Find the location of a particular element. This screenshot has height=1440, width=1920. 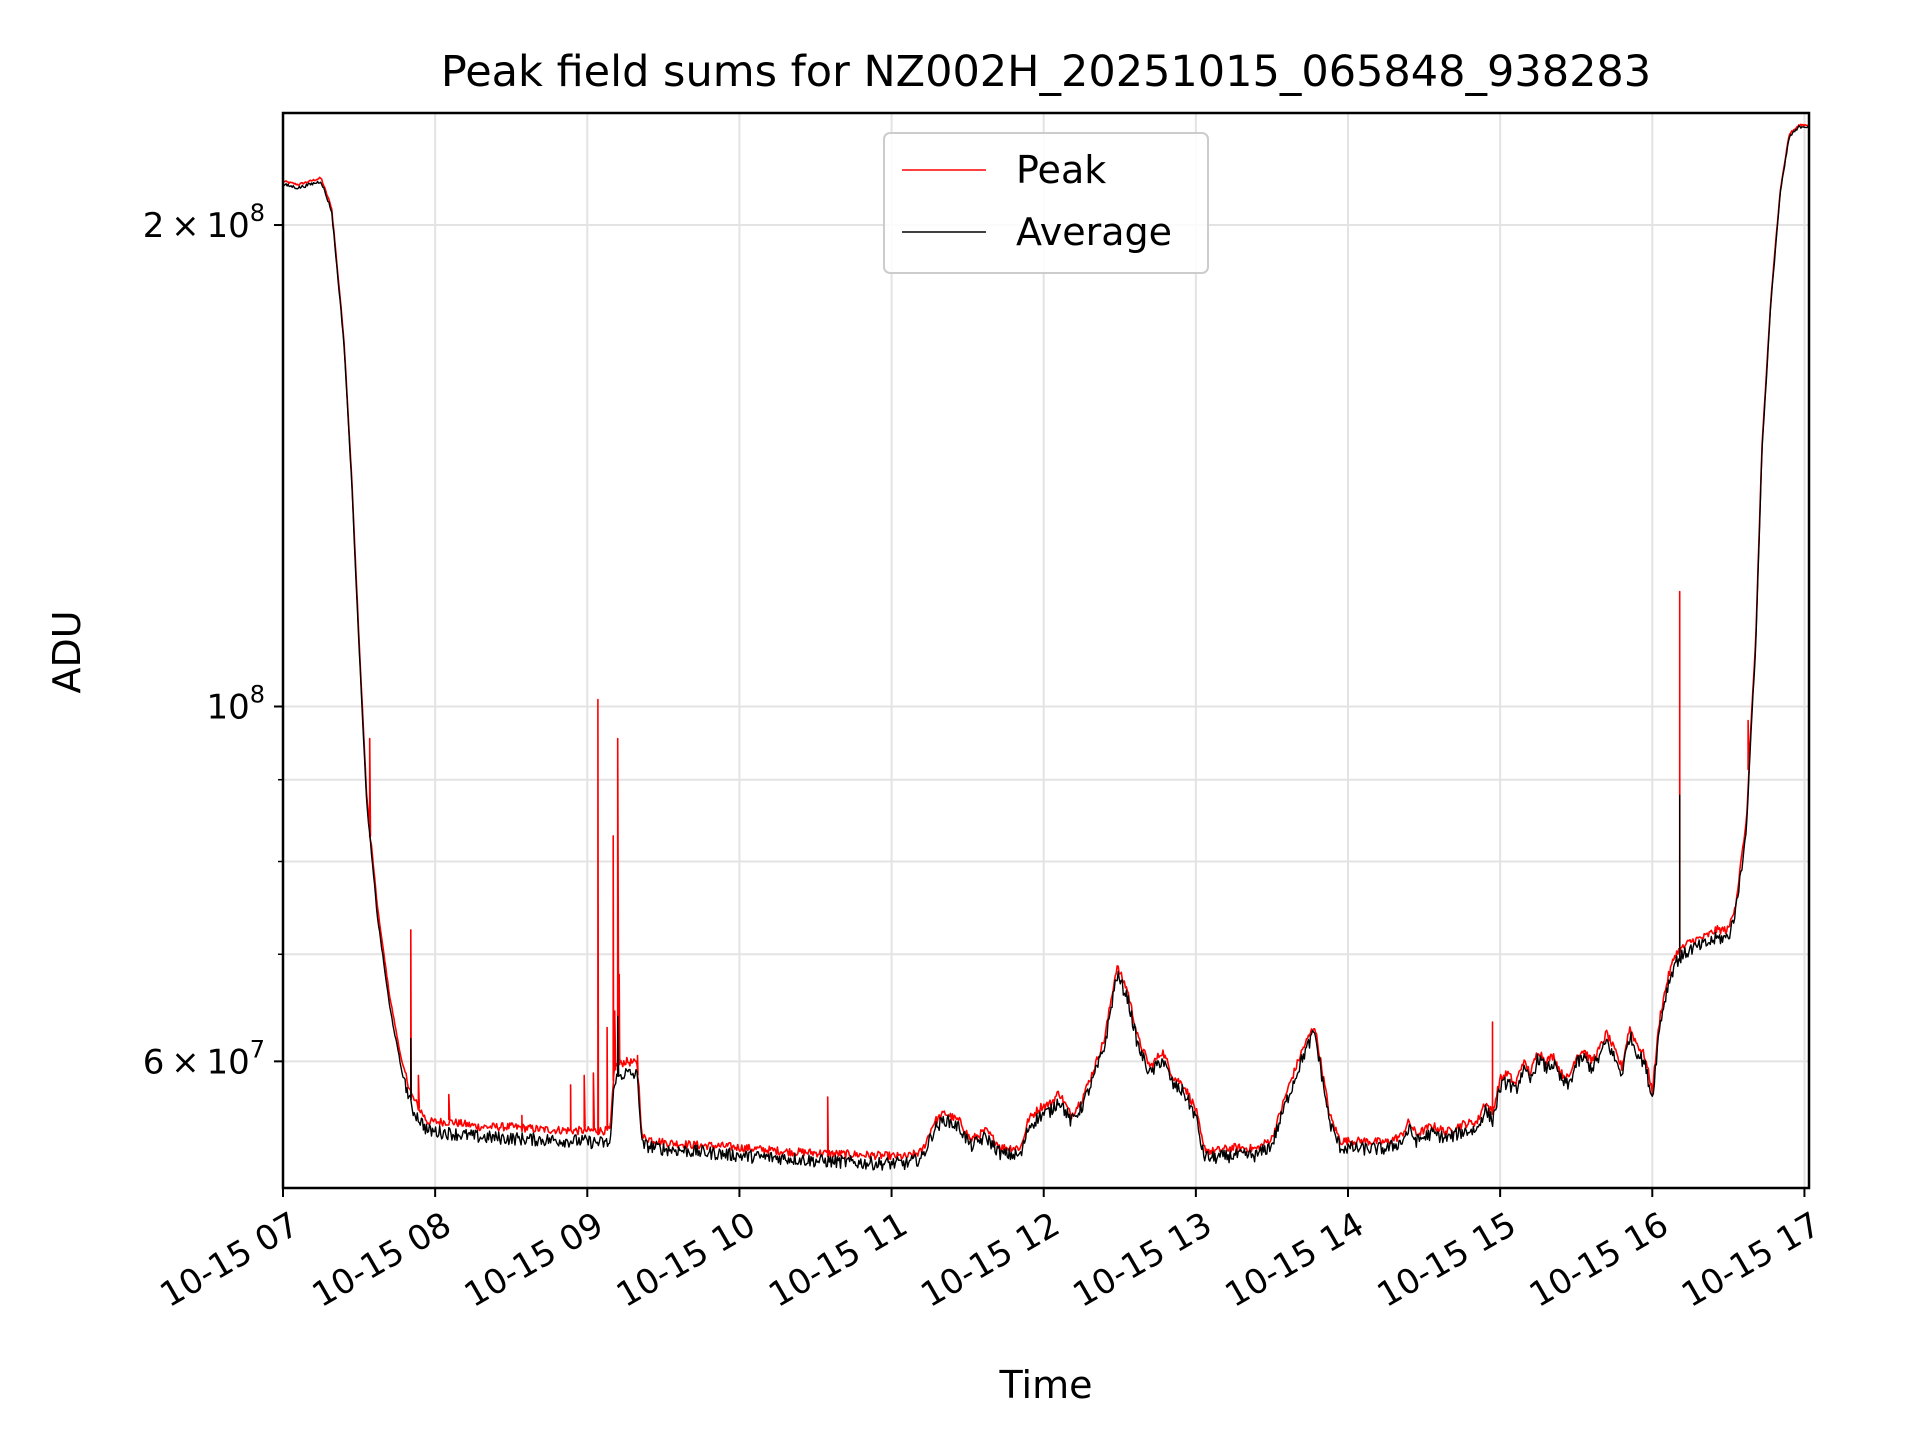

y-axis-label: ADU is located at coordinates (67, 651).